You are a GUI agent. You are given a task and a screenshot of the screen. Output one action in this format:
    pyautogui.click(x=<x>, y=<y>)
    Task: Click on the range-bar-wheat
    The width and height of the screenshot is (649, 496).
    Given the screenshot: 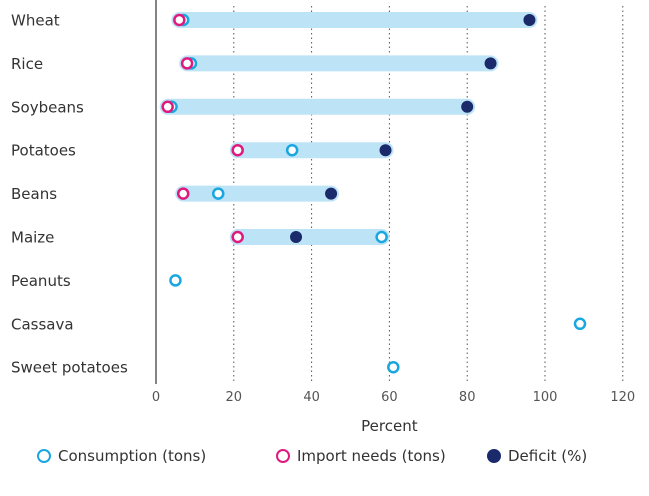 What is the action you would take?
    pyautogui.click(x=354, y=20)
    